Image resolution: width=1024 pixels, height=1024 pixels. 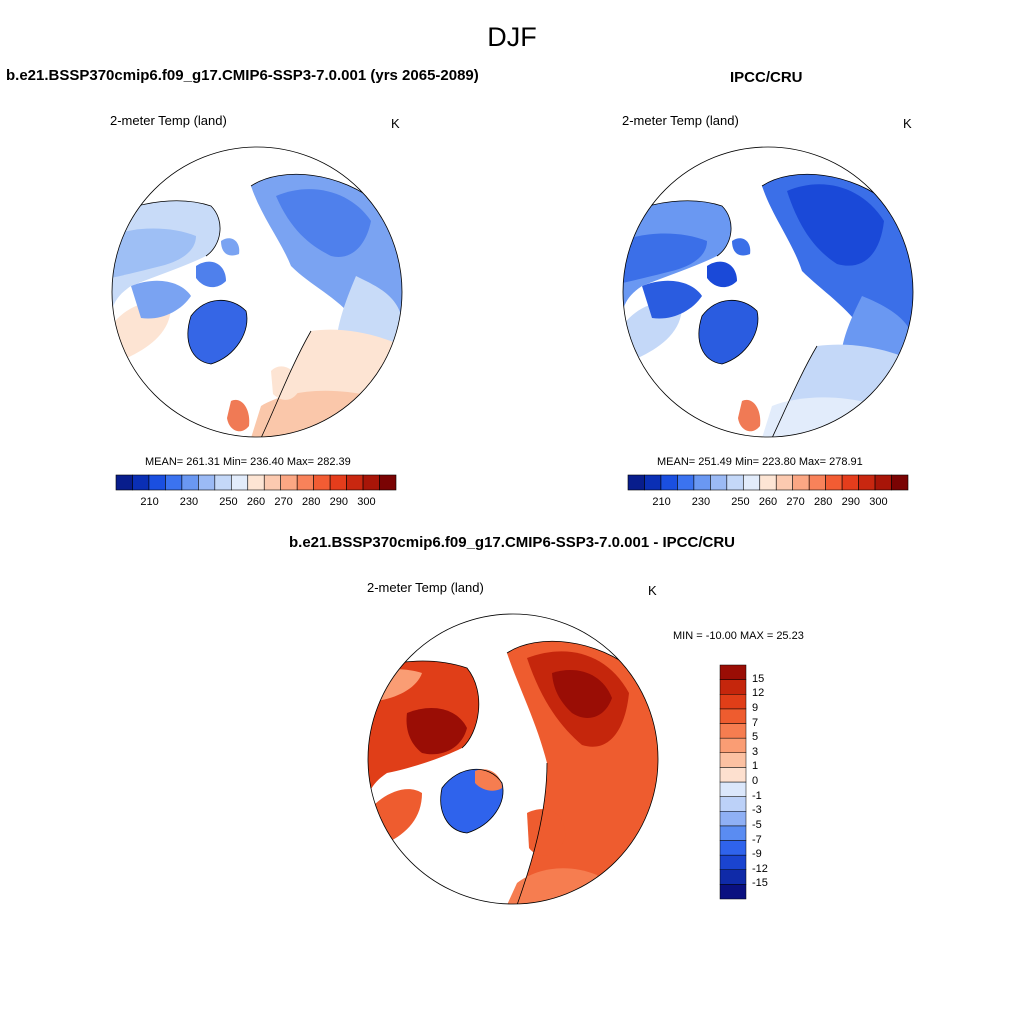 I want to click on panel-2-colorbar-tick-label: 250, so click(x=740, y=502).